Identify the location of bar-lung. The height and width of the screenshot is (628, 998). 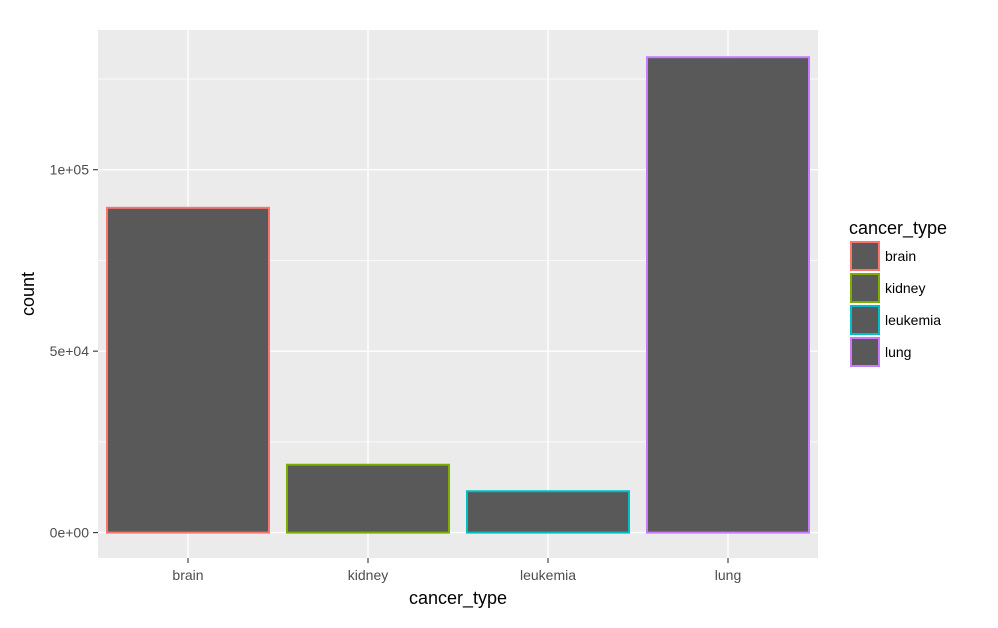
(728, 295).